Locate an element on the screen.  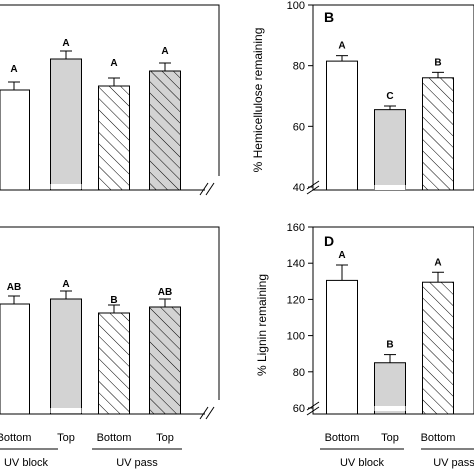
panel-a-sig-1: A is located at coordinates (65, 43).